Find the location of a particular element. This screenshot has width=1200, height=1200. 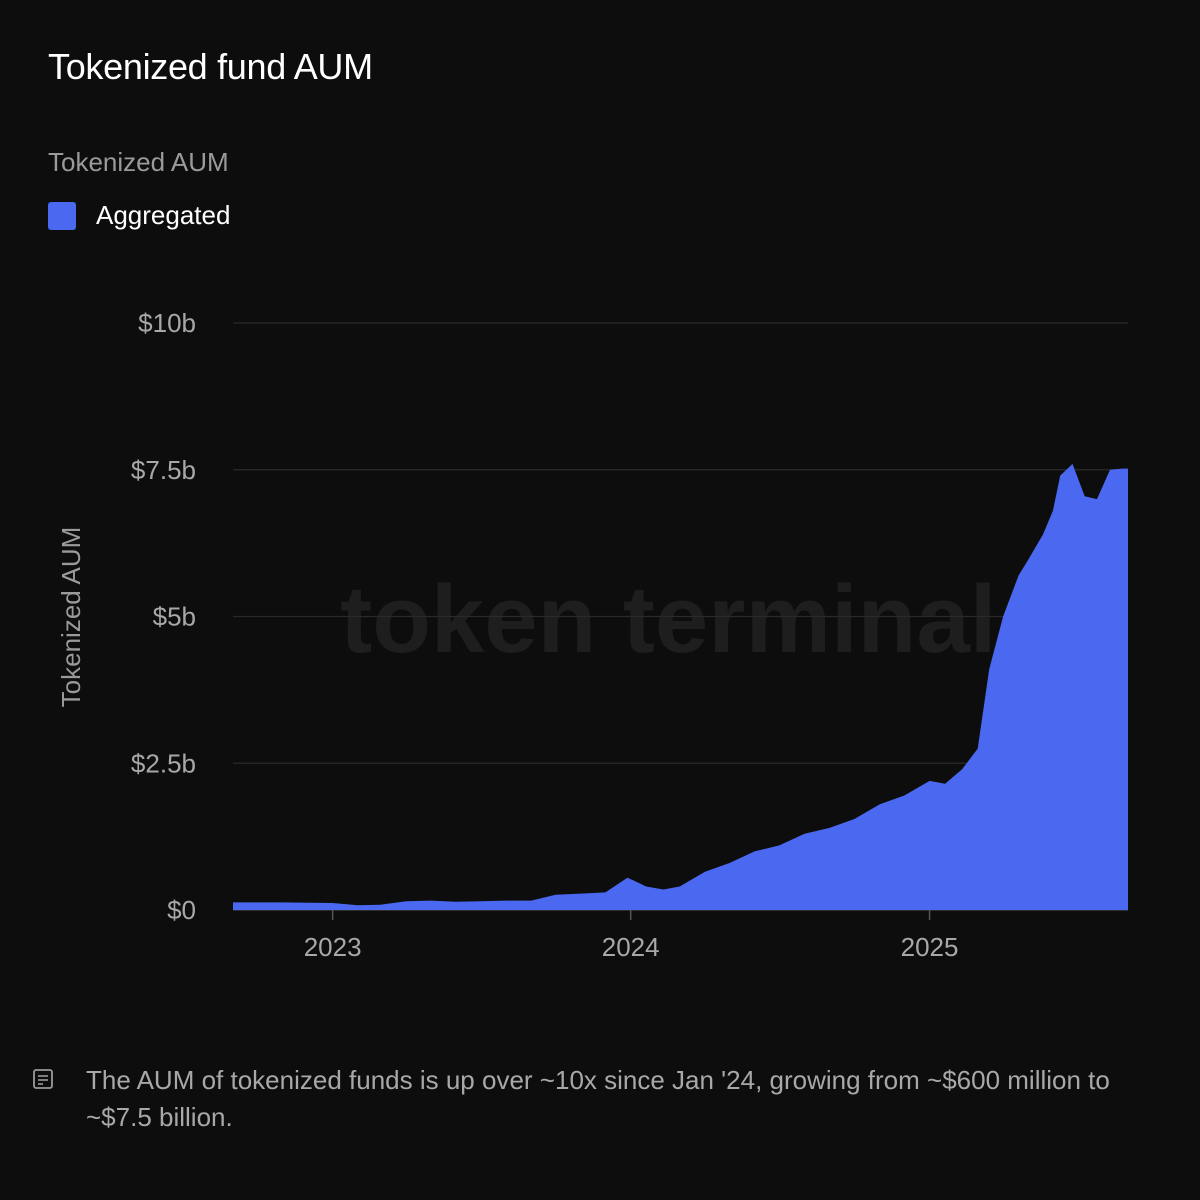

y-axis-ticks: $0 $2.5b $5b $7.5b $10b is located at coordinates (163, 616).